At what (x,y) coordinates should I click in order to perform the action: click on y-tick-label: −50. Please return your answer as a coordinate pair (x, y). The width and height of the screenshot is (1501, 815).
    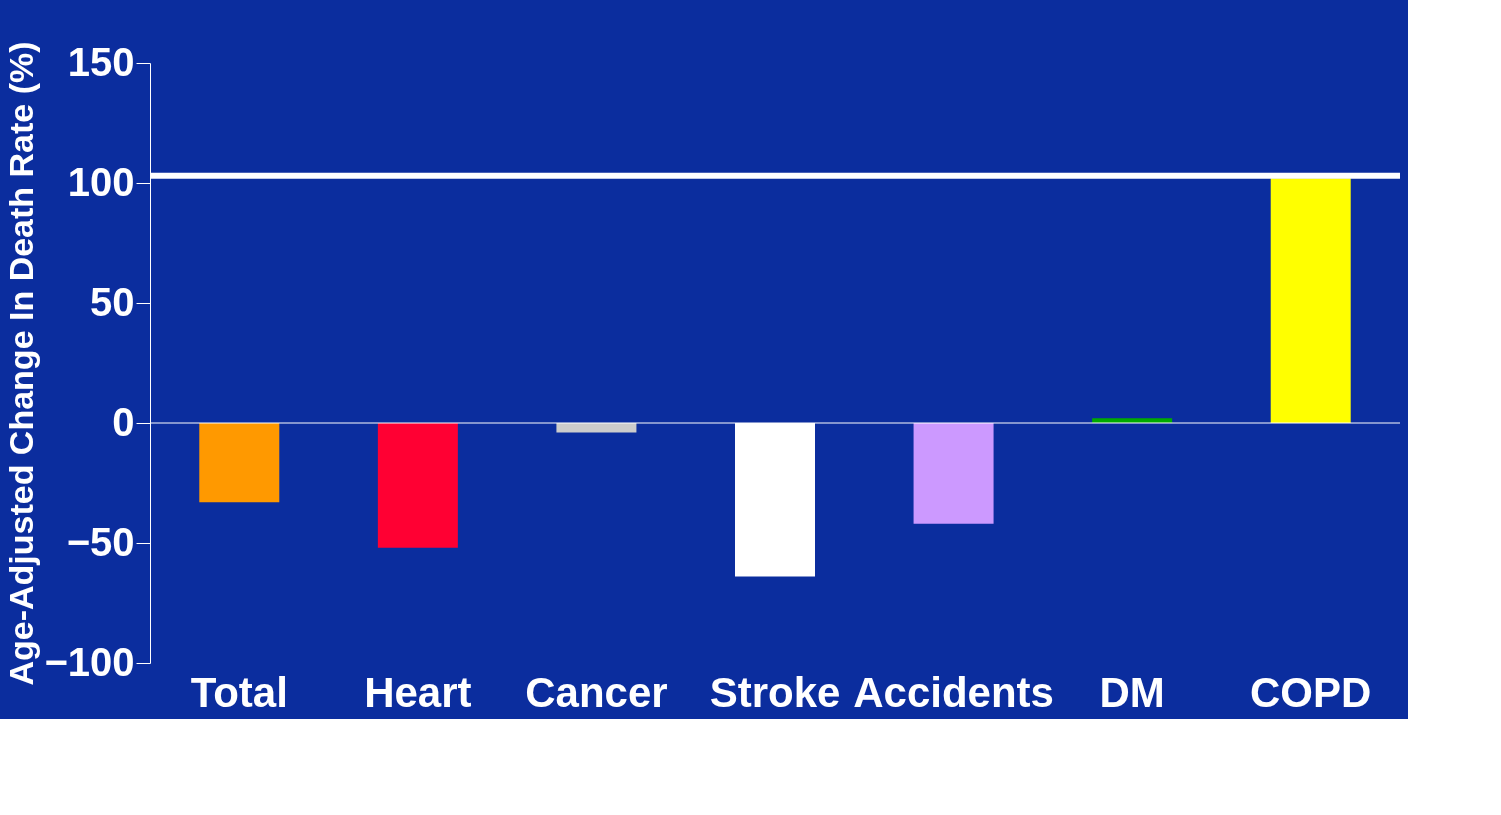
    Looking at the image, I should click on (100, 541).